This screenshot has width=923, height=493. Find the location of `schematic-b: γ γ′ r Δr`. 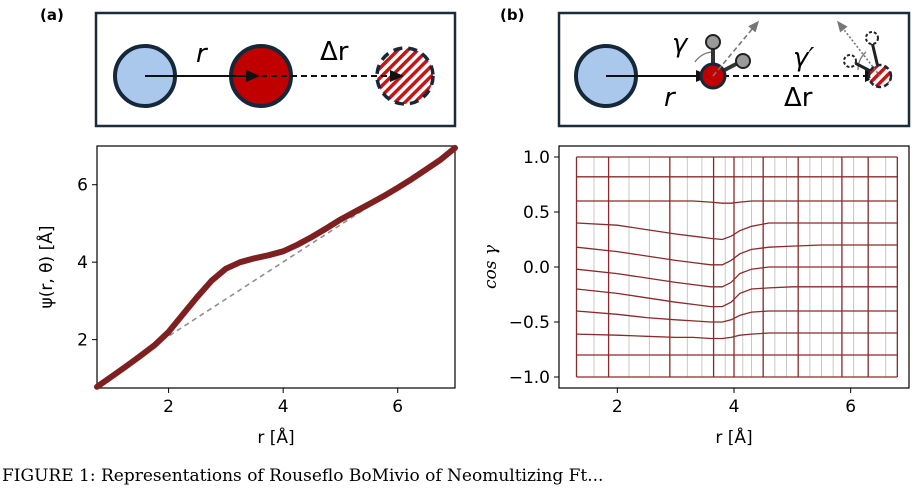

schematic-b: γ γ′ r Δr is located at coordinates (734, 69).